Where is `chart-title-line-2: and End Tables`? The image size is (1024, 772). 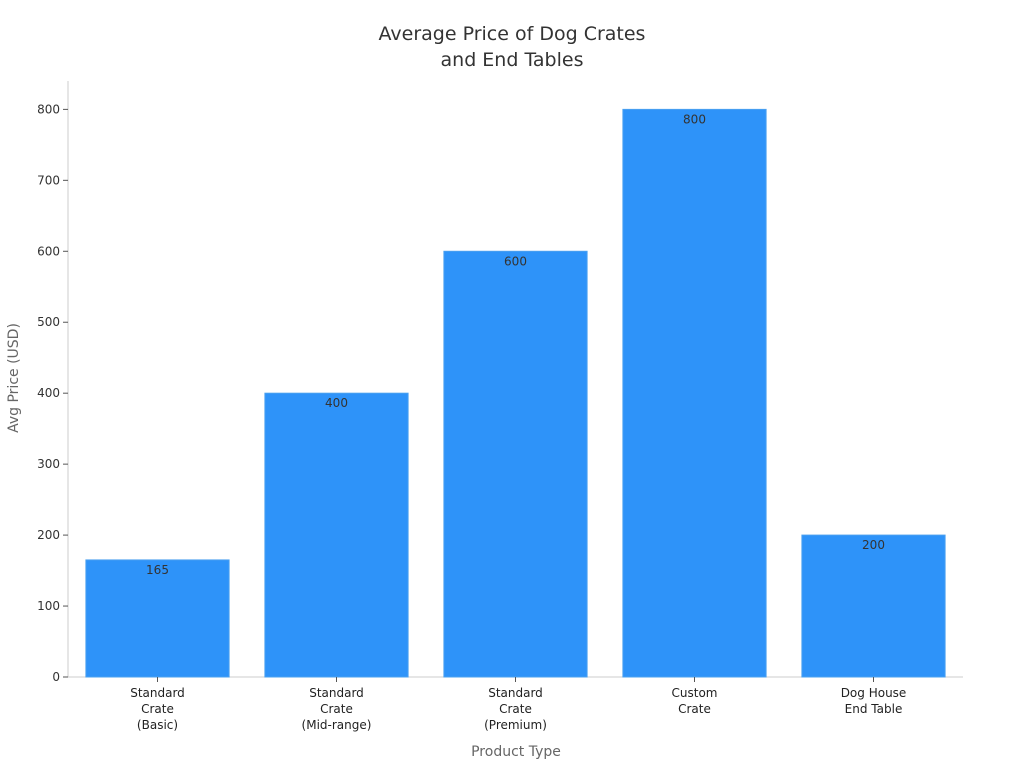
chart-title-line-2: and End Tables is located at coordinates (512, 60).